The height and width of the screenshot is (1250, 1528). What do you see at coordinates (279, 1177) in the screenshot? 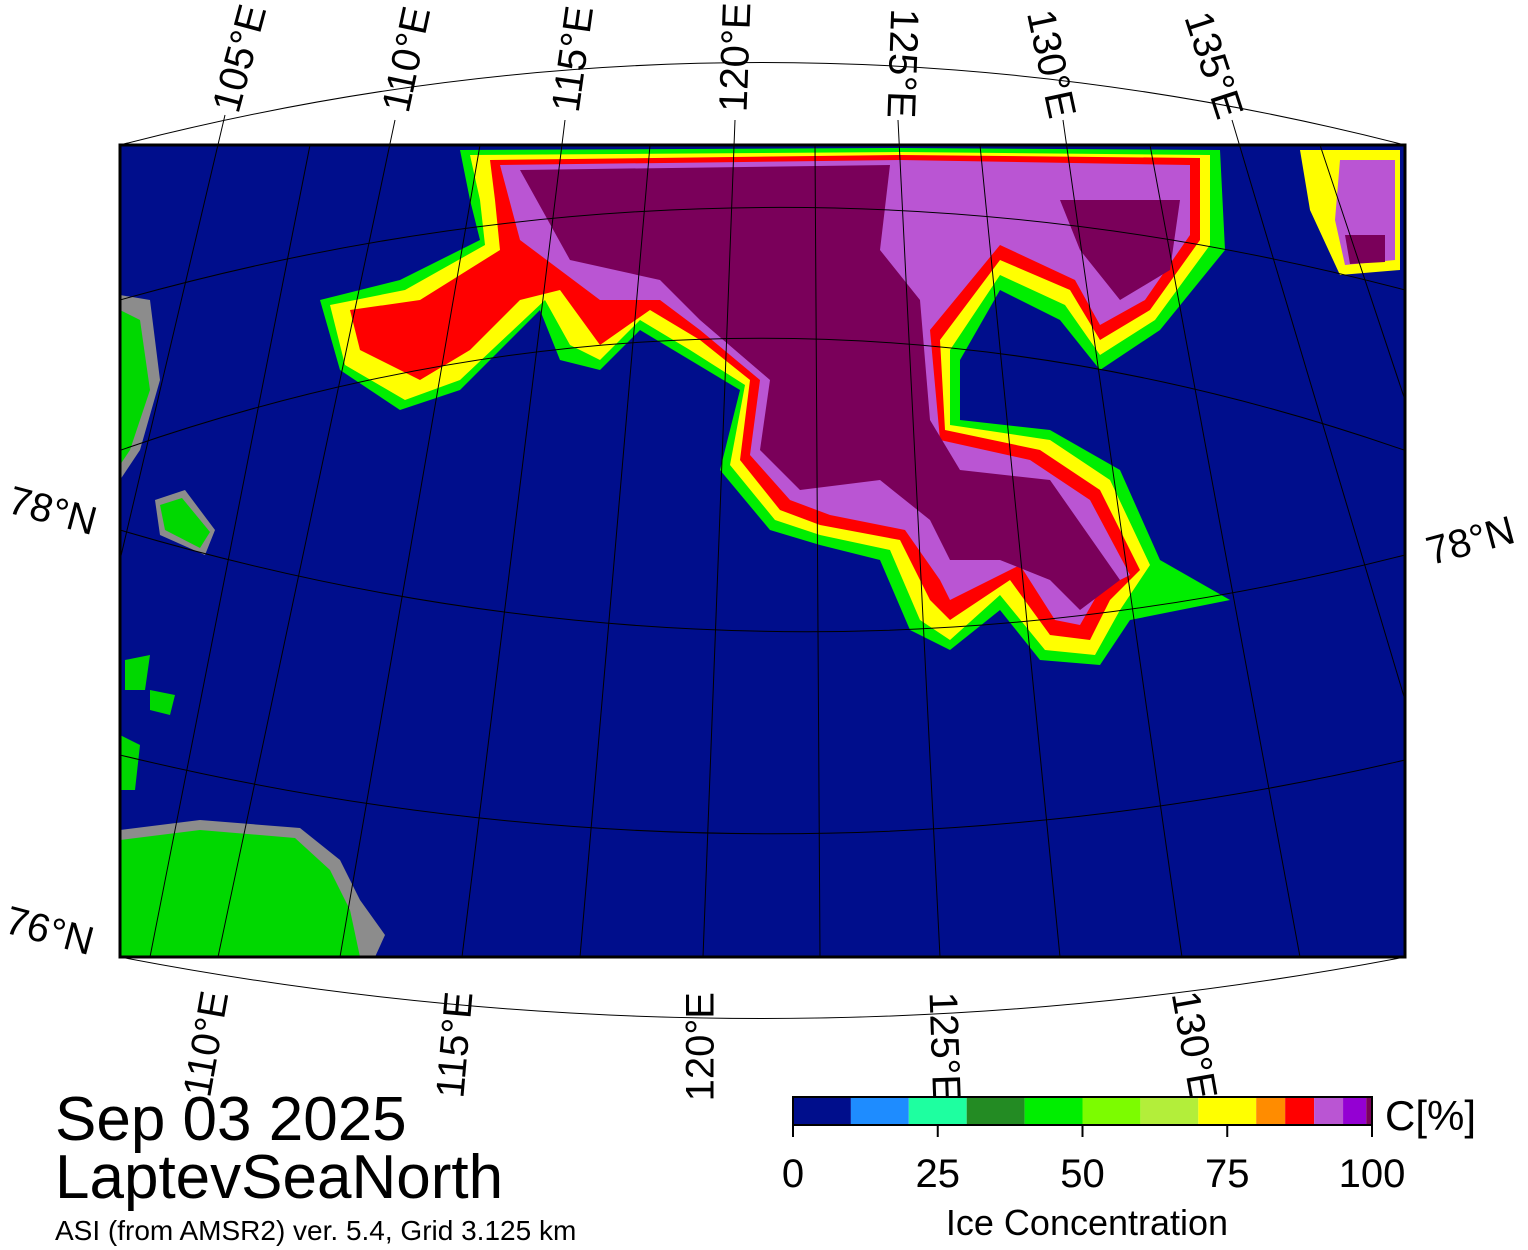
I see `region: LaptevSeaNorth` at bounding box center [279, 1177].